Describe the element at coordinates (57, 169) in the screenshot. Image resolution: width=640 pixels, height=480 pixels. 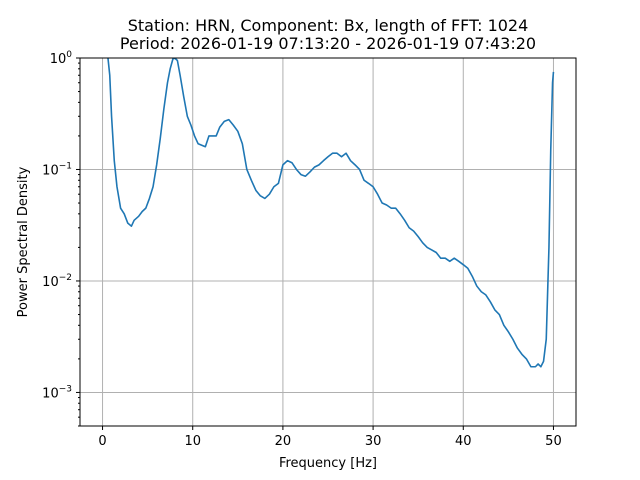
I see `y-tick-label: 10⁻¹` at that location.